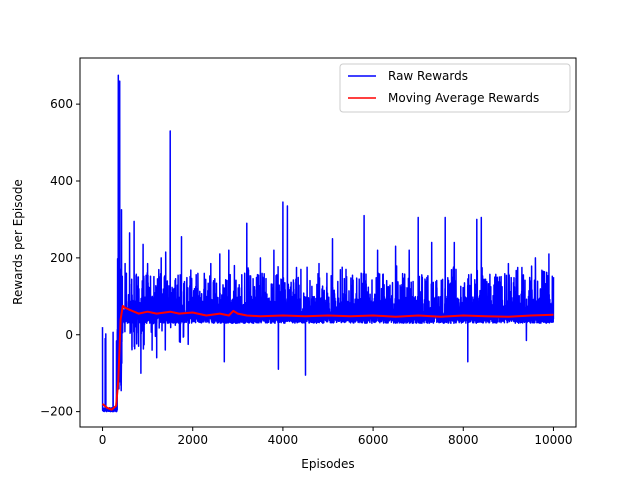 This screenshot has width=640, height=480. Describe the element at coordinates (283, 440) in the screenshot. I see `x-tick-label: 4000` at that location.